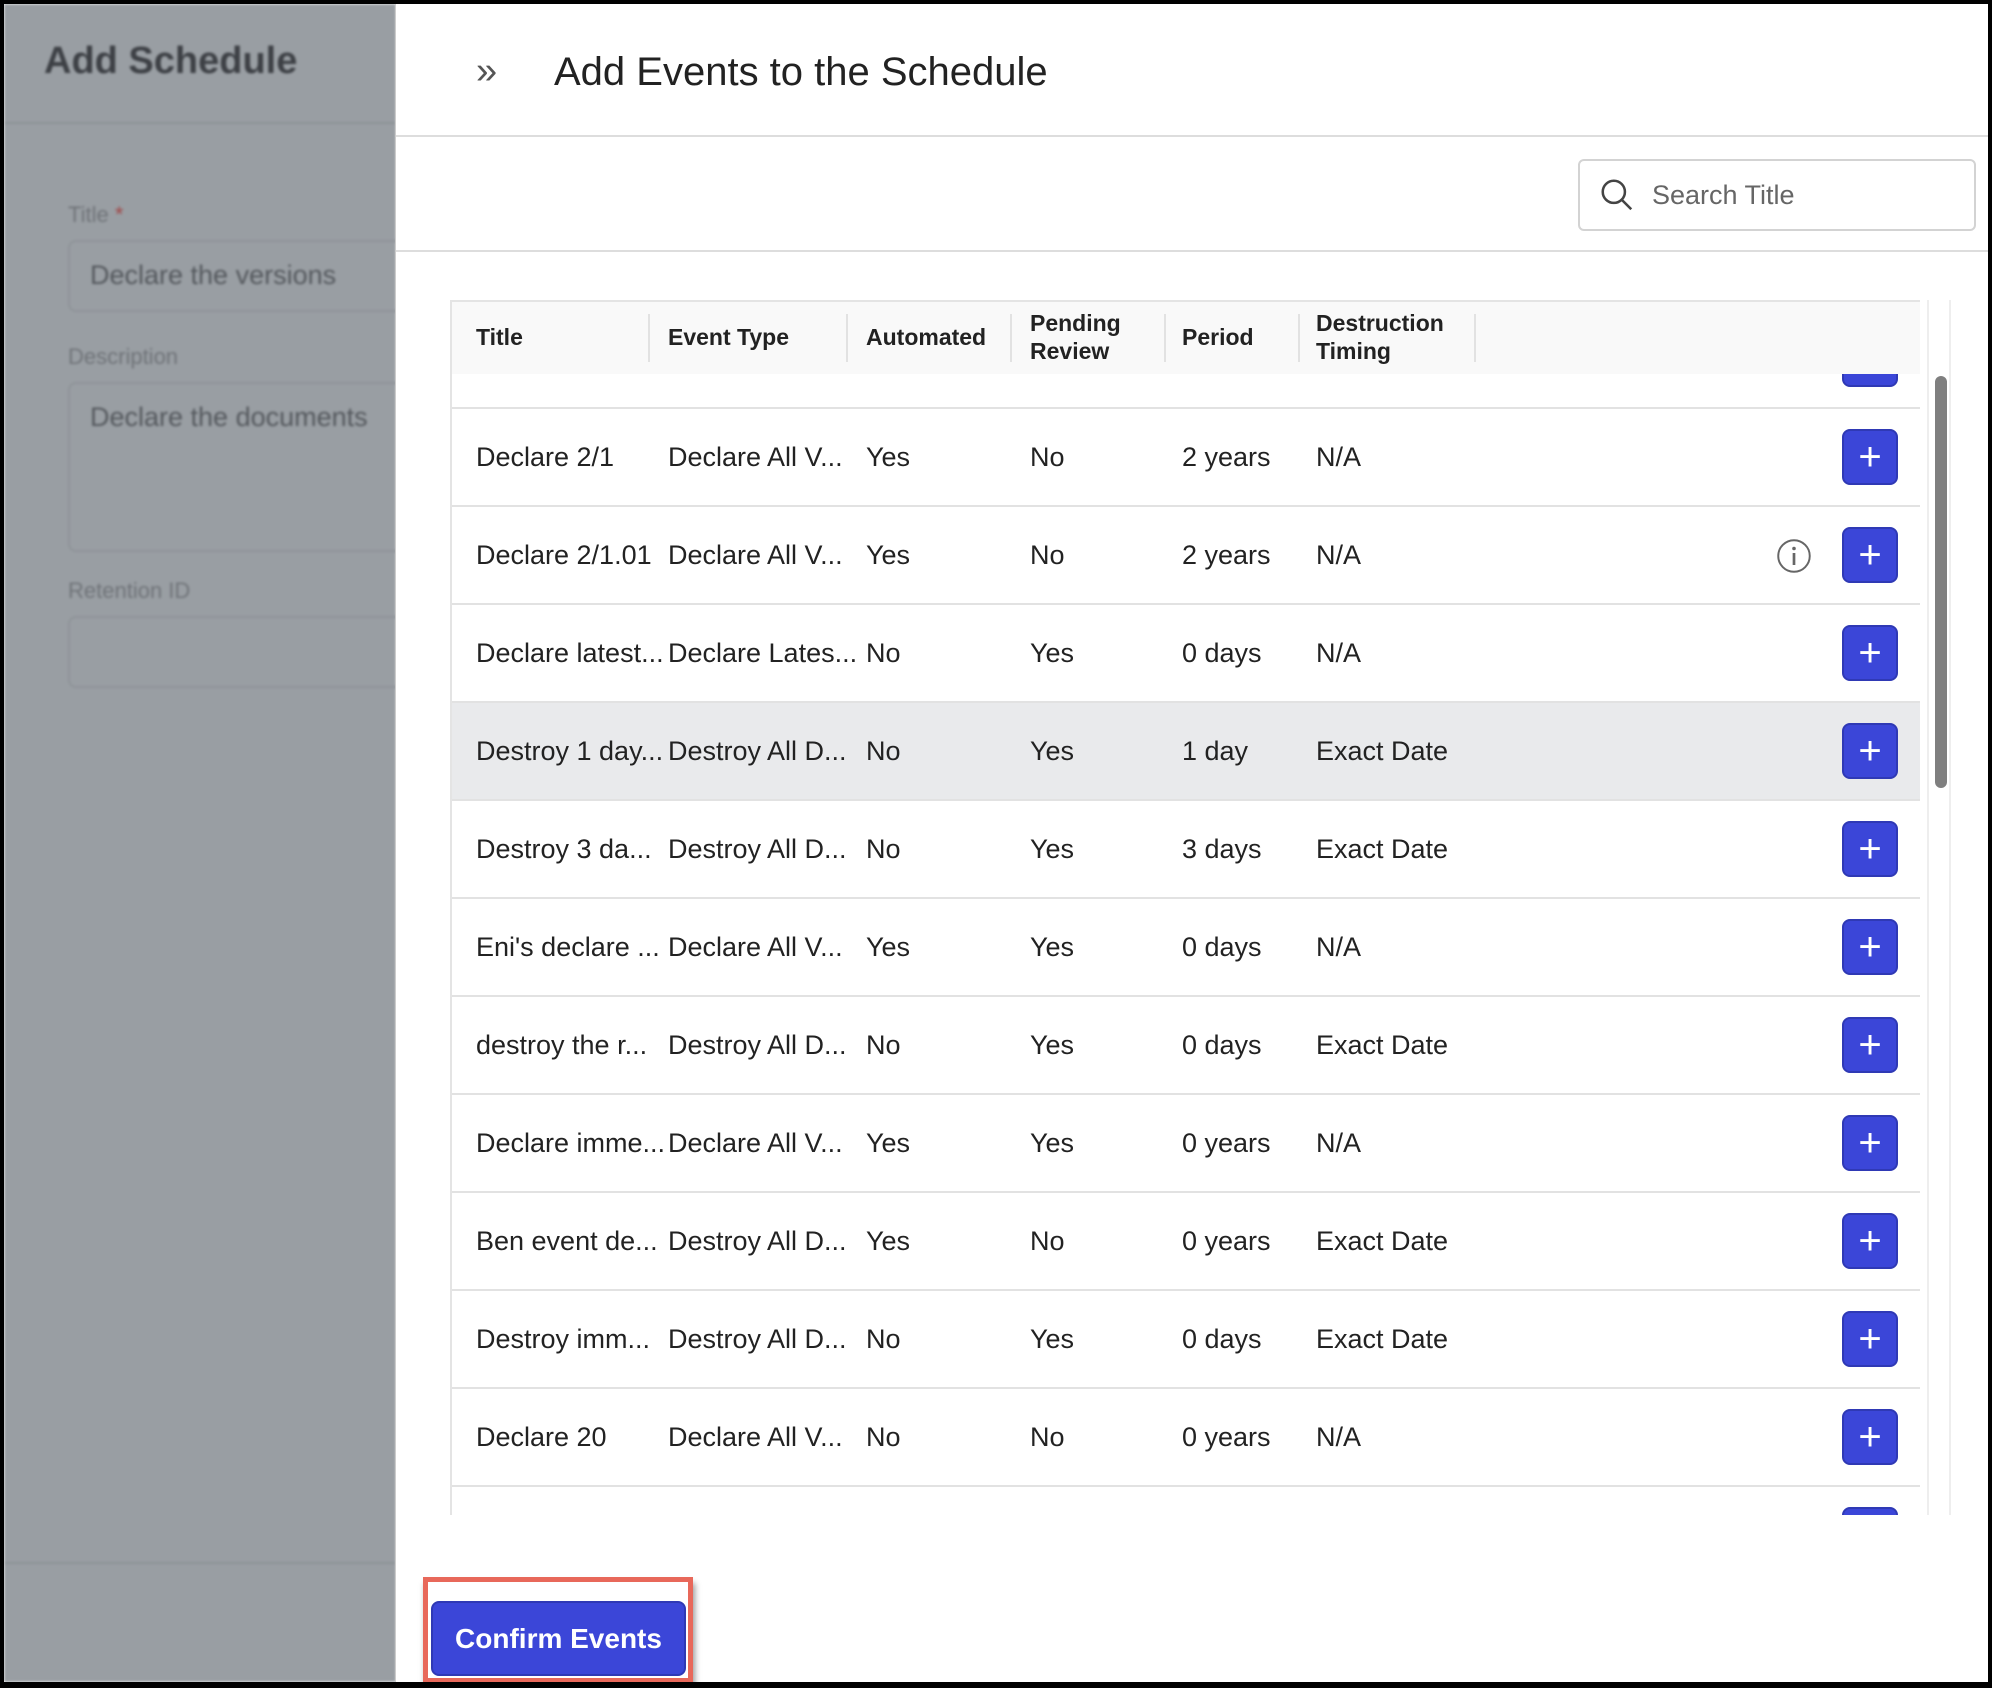 This screenshot has width=1992, height=1688. I want to click on double-chevron-right-icon: », so click(487, 71).